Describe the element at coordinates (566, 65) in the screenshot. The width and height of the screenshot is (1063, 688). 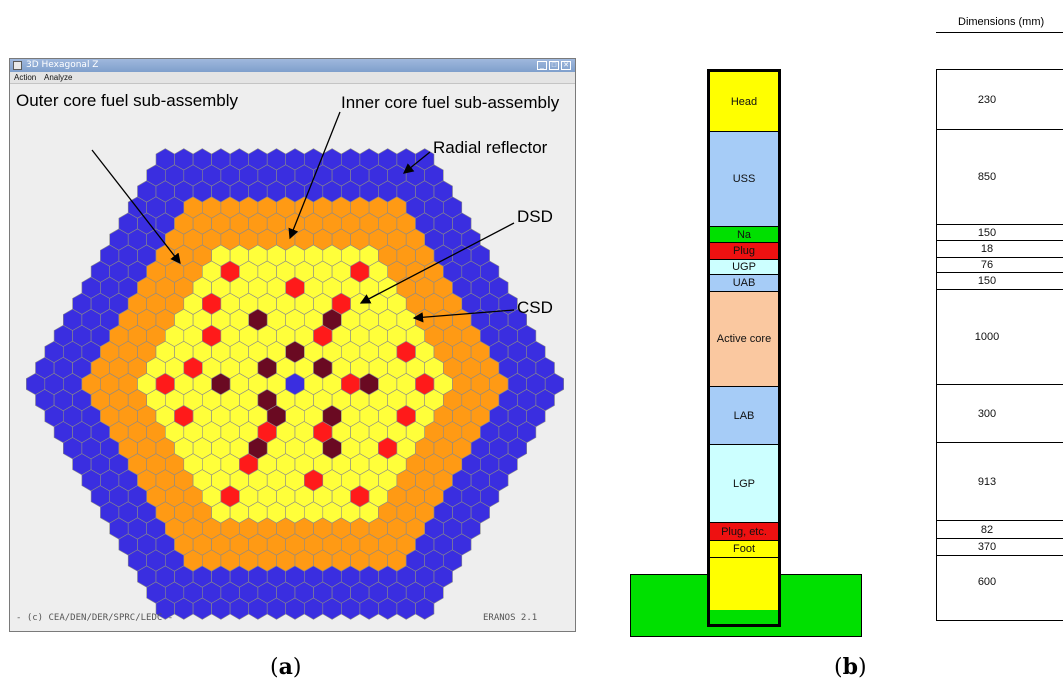
I see `close-icon: ✕` at that location.